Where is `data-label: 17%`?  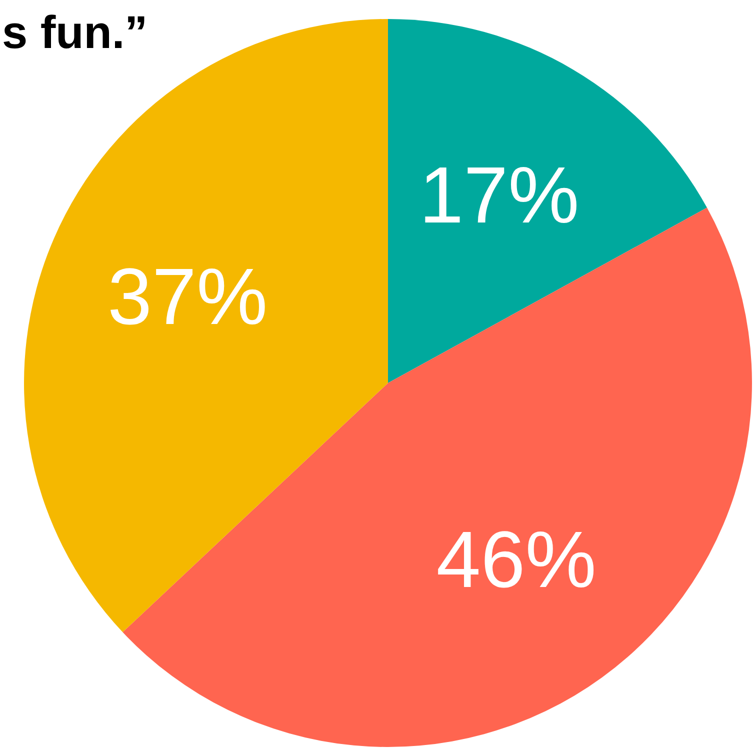 data-label: 17% is located at coordinates (499, 195).